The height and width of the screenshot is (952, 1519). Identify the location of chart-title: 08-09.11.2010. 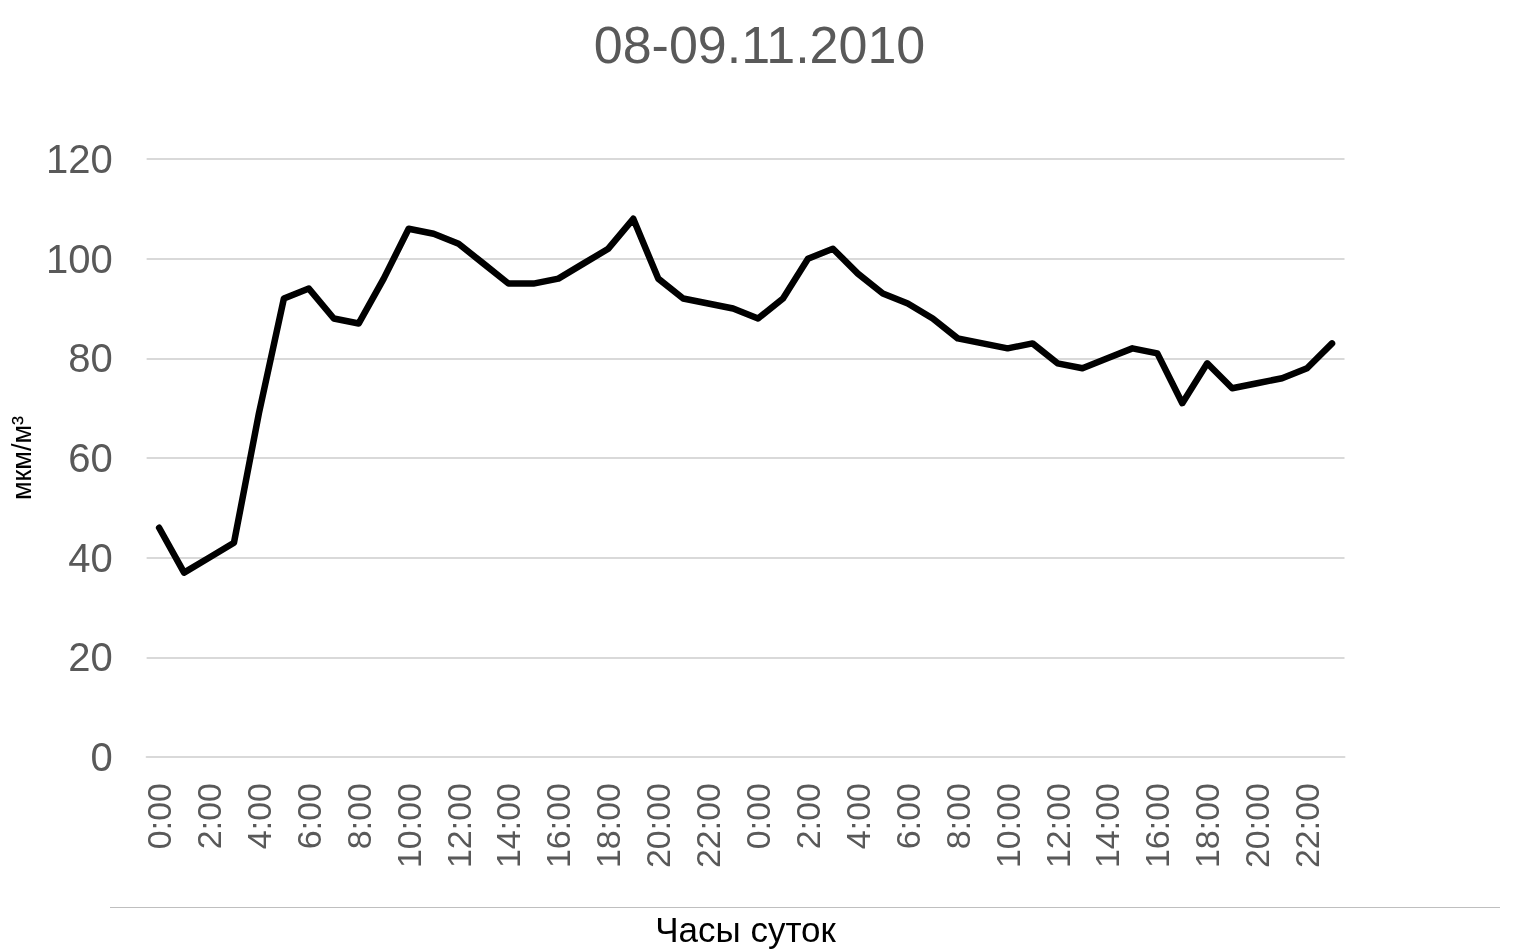
(759, 45).